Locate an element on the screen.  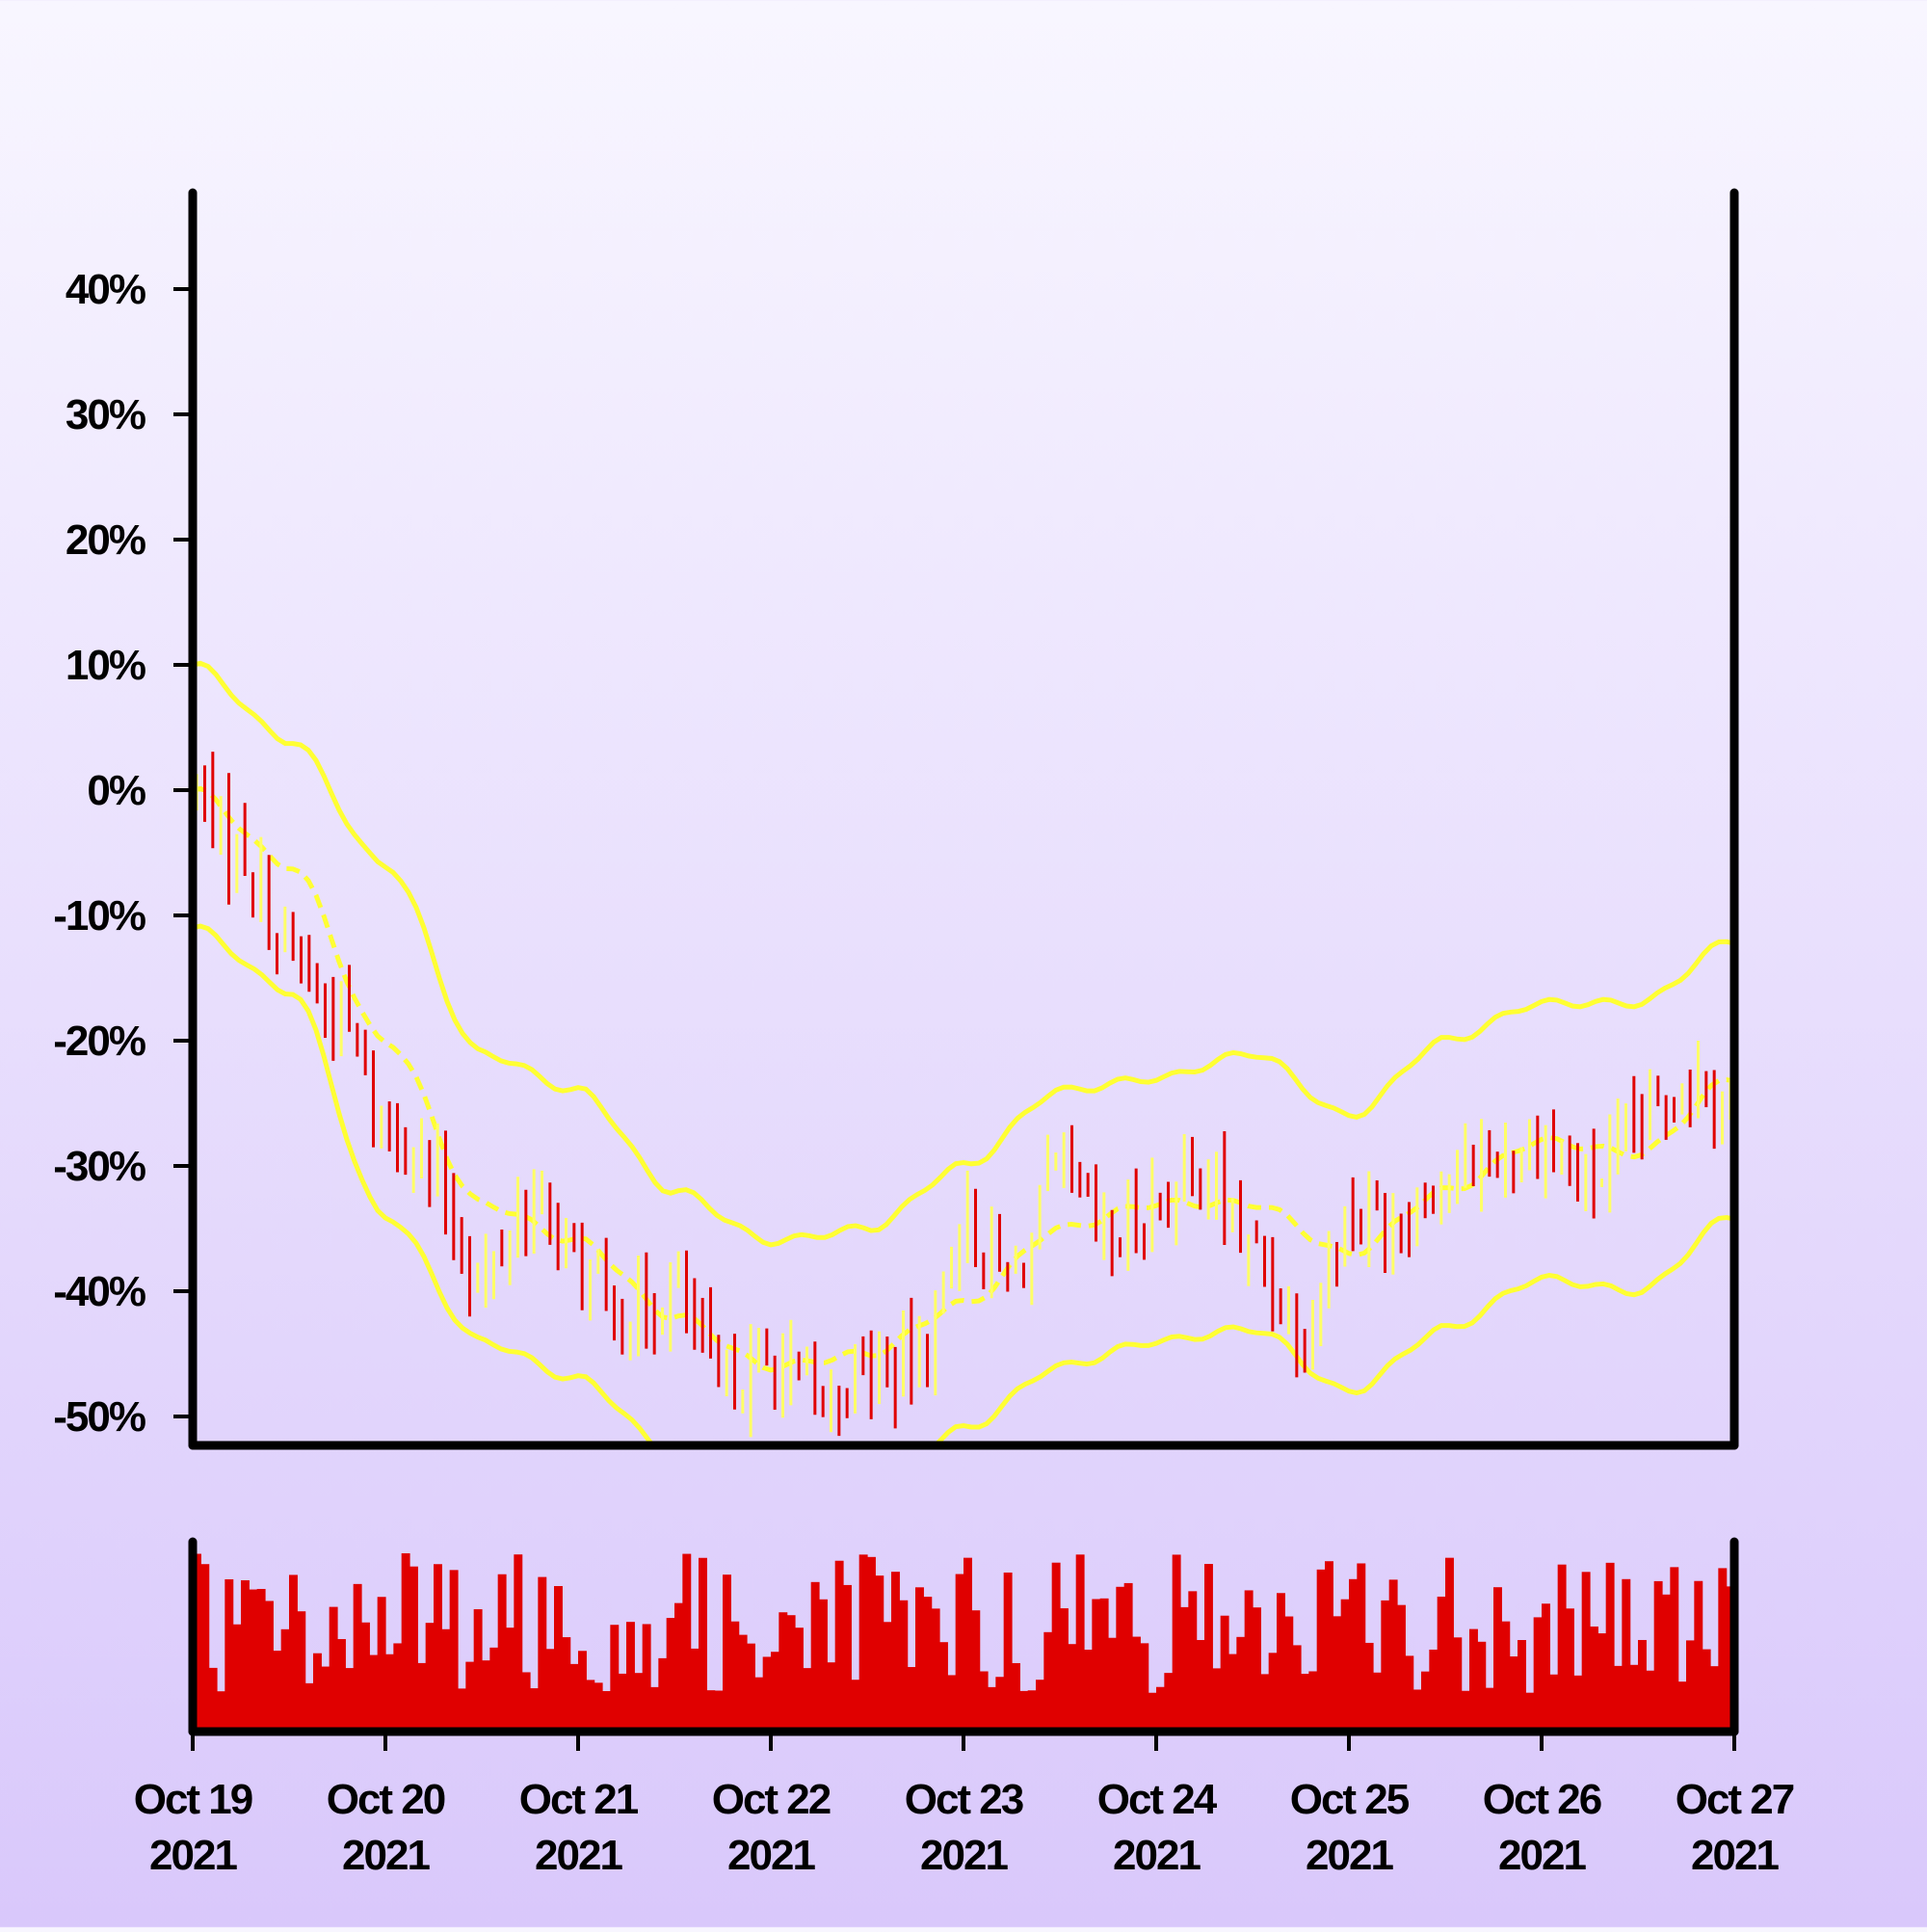
x-tick-label: Oct 27 is located at coordinates (1735, 1799).